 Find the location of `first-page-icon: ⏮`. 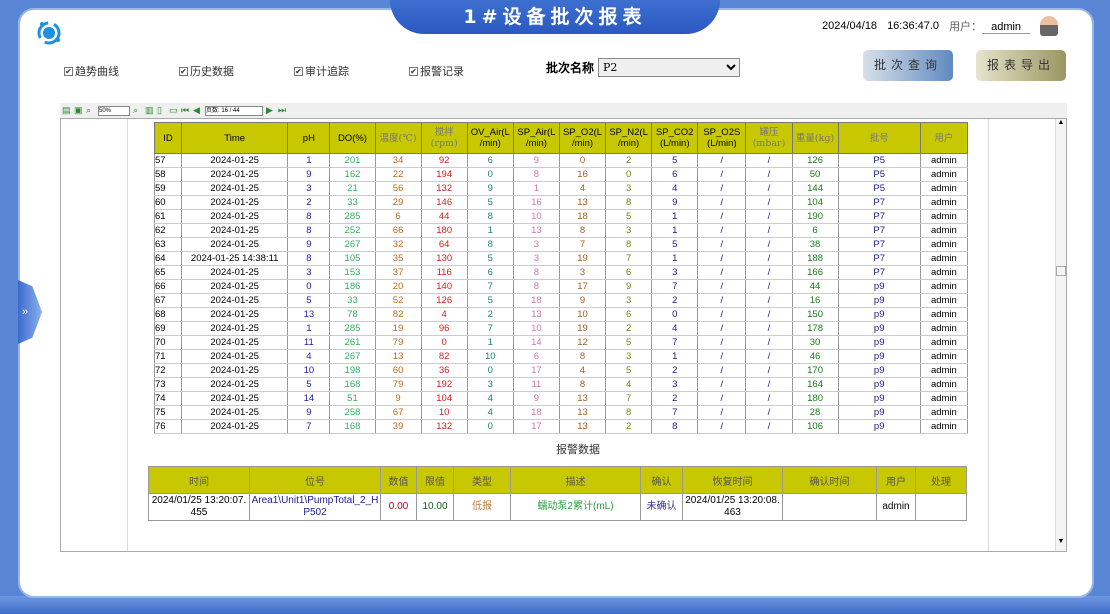

first-page-icon: ⏮ is located at coordinates (185, 110).